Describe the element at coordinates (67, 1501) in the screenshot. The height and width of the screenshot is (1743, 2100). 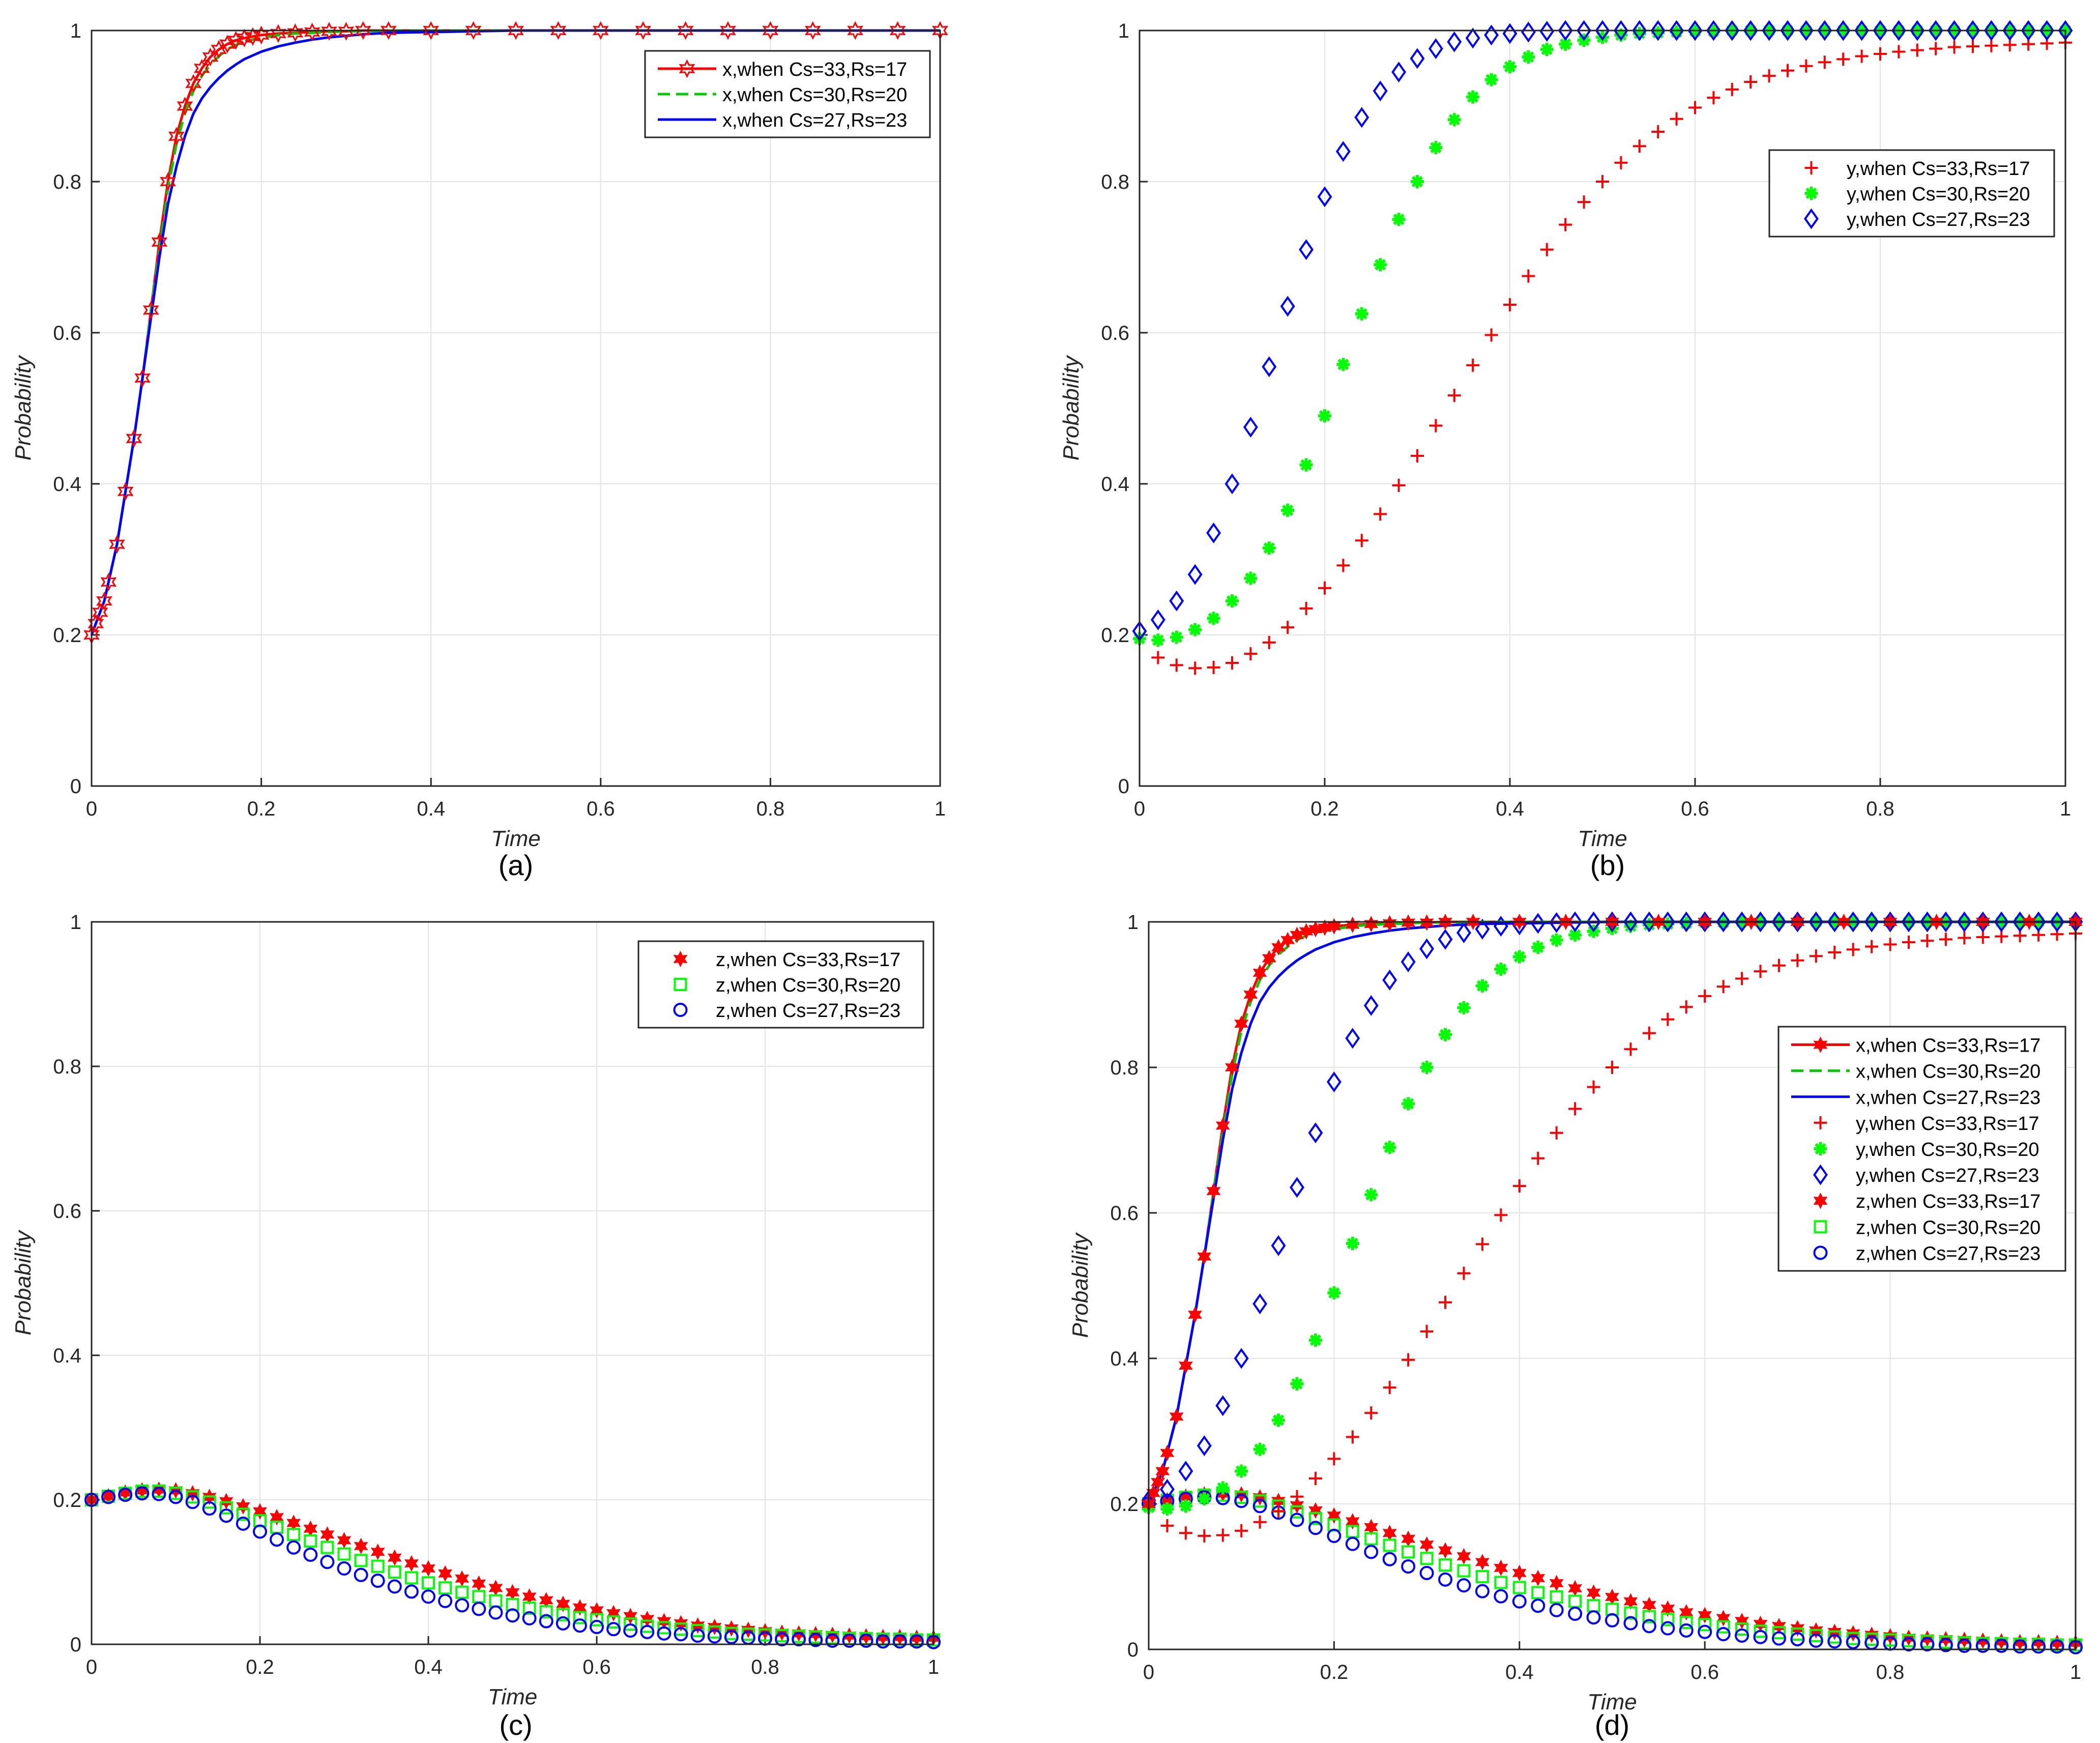
I see `y-tick-label: 0.2` at that location.